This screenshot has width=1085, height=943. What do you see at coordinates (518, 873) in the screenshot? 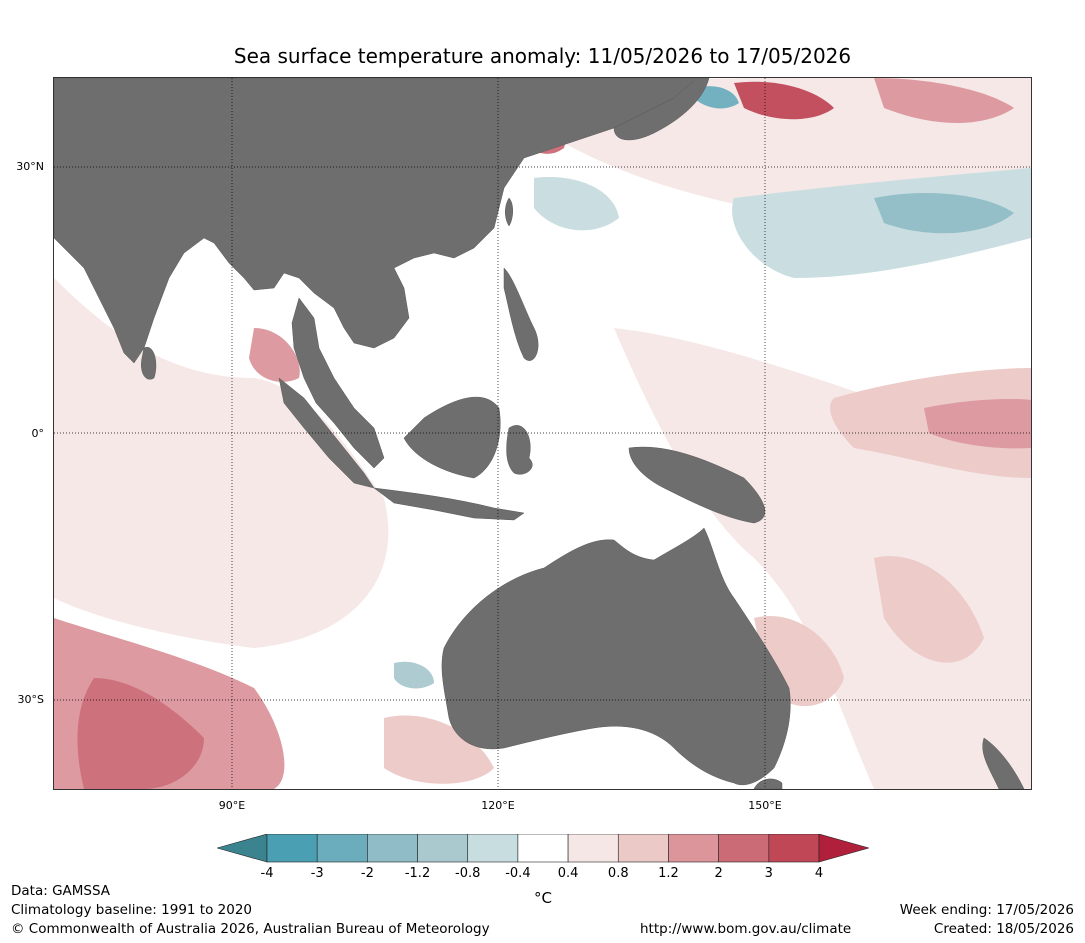
I see `colorbar-tick-label: -0.4` at bounding box center [518, 873].